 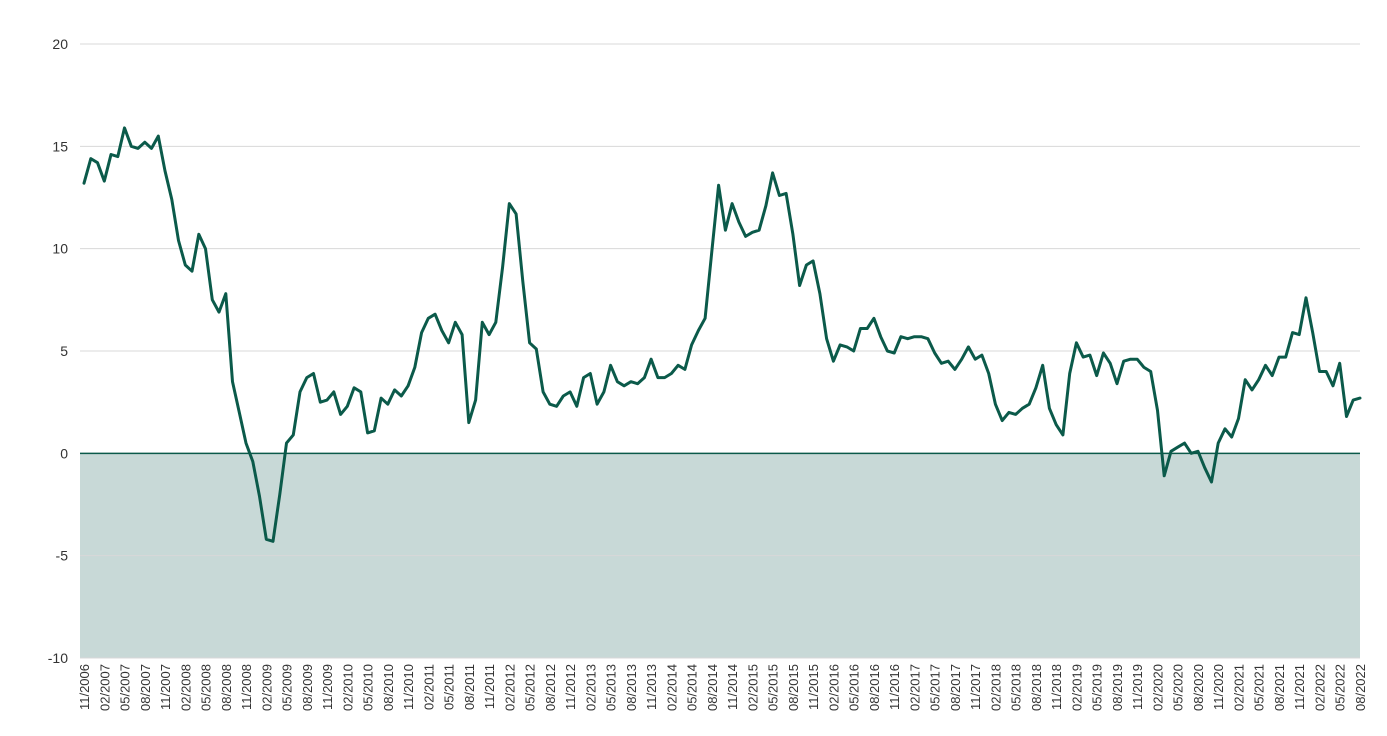 What do you see at coordinates (1340, 687) in the screenshot?
I see `x-tick-label: 05/2022` at bounding box center [1340, 687].